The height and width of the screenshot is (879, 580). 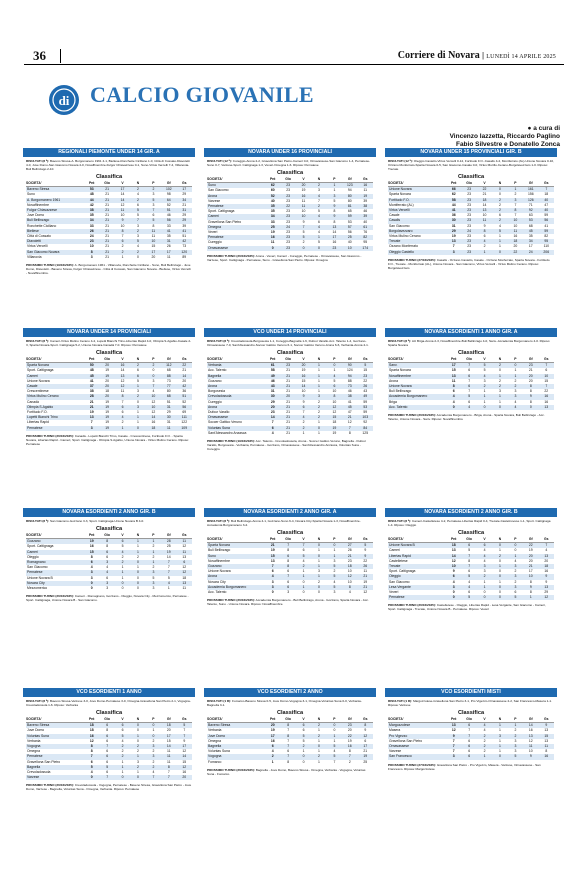 What do you see at coordinates (469, 540) in the screenshot?
I see `column-header: Gio` at bounding box center [469, 540].